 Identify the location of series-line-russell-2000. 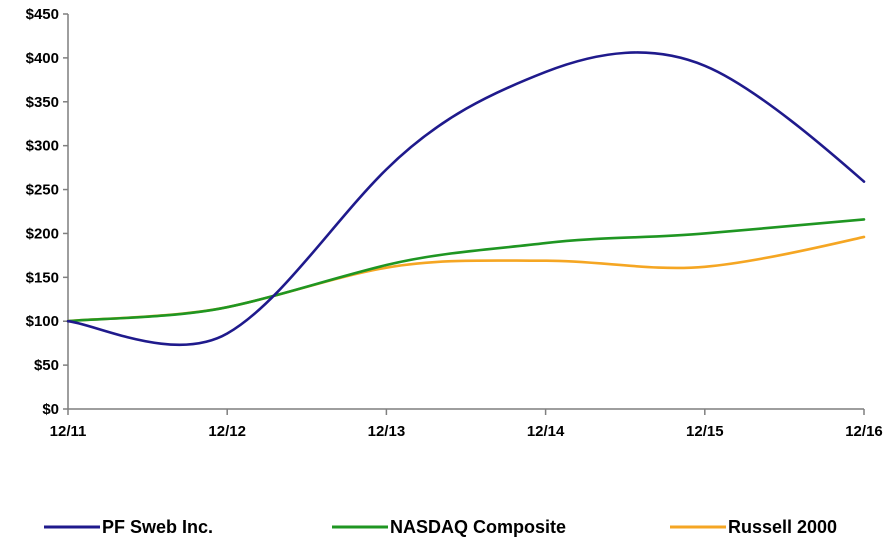
(466, 279).